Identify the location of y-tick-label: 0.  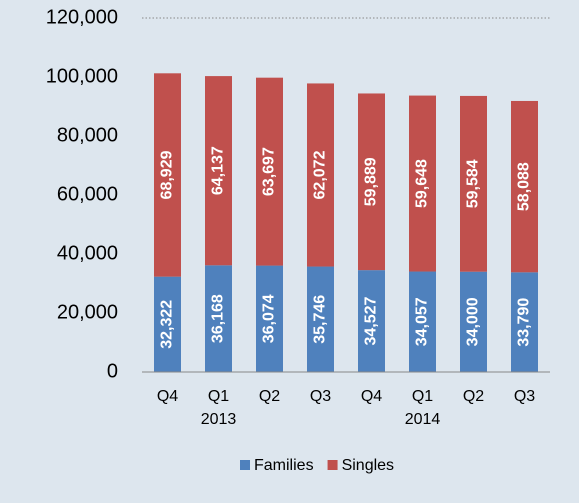
(112, 371).